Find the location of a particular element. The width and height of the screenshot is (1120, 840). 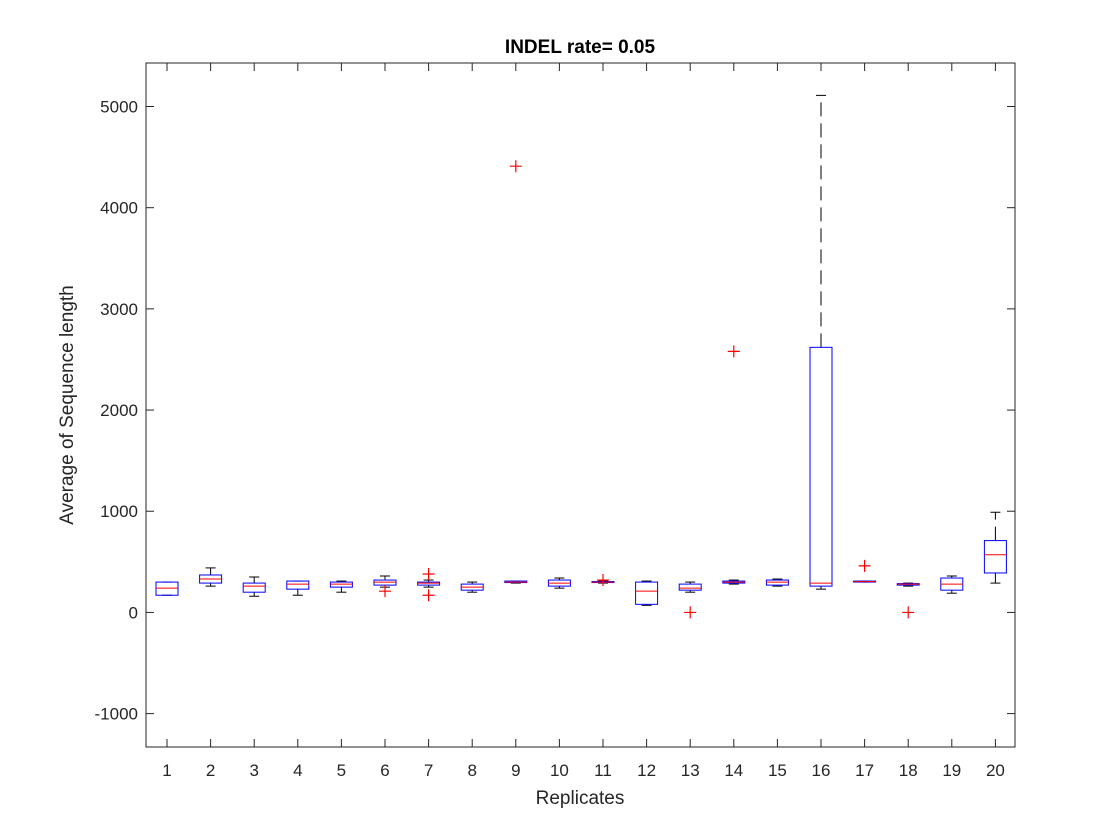

x-tick-label: 13 is located at coordinates (690, 770).